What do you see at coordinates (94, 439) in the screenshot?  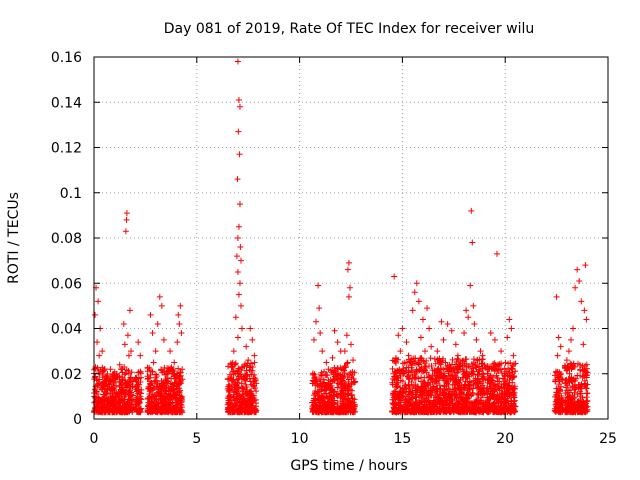 I see `x-tick-label: 0` at bounding box center [94, 439].